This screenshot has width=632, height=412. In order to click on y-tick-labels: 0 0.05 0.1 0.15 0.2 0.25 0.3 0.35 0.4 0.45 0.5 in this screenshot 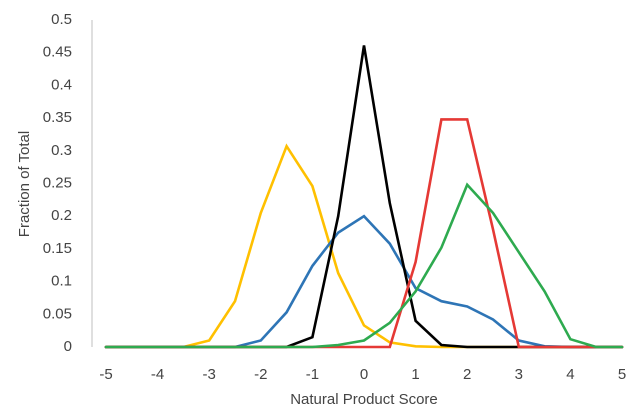, I will do `click(57, 183)`.